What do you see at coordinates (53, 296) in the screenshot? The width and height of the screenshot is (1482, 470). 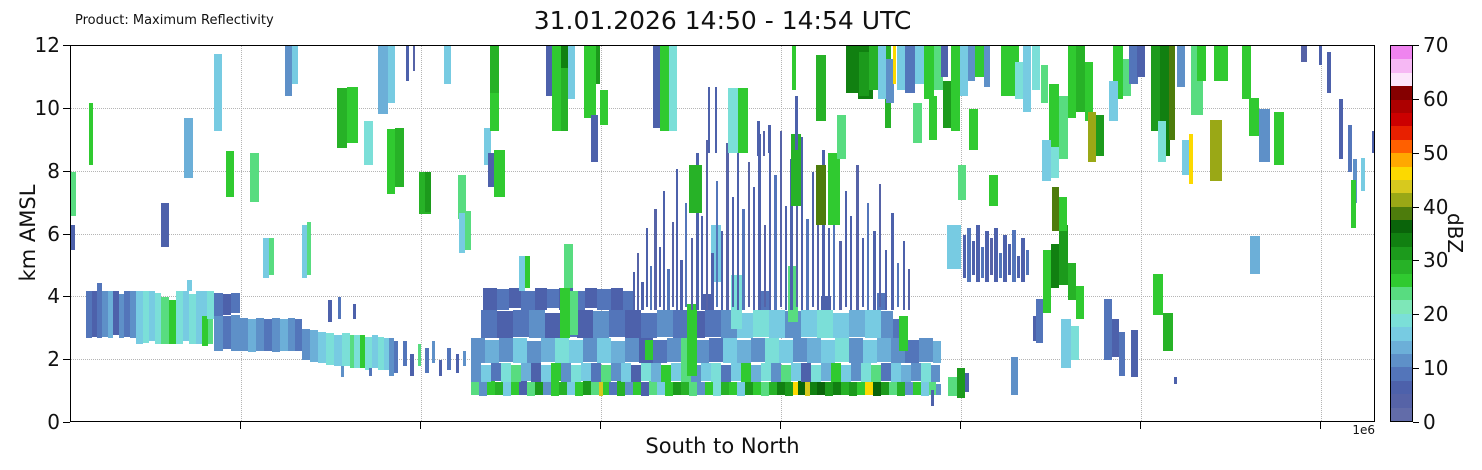 I see `y-tick-label: 4` at bounding box center [53, 296].